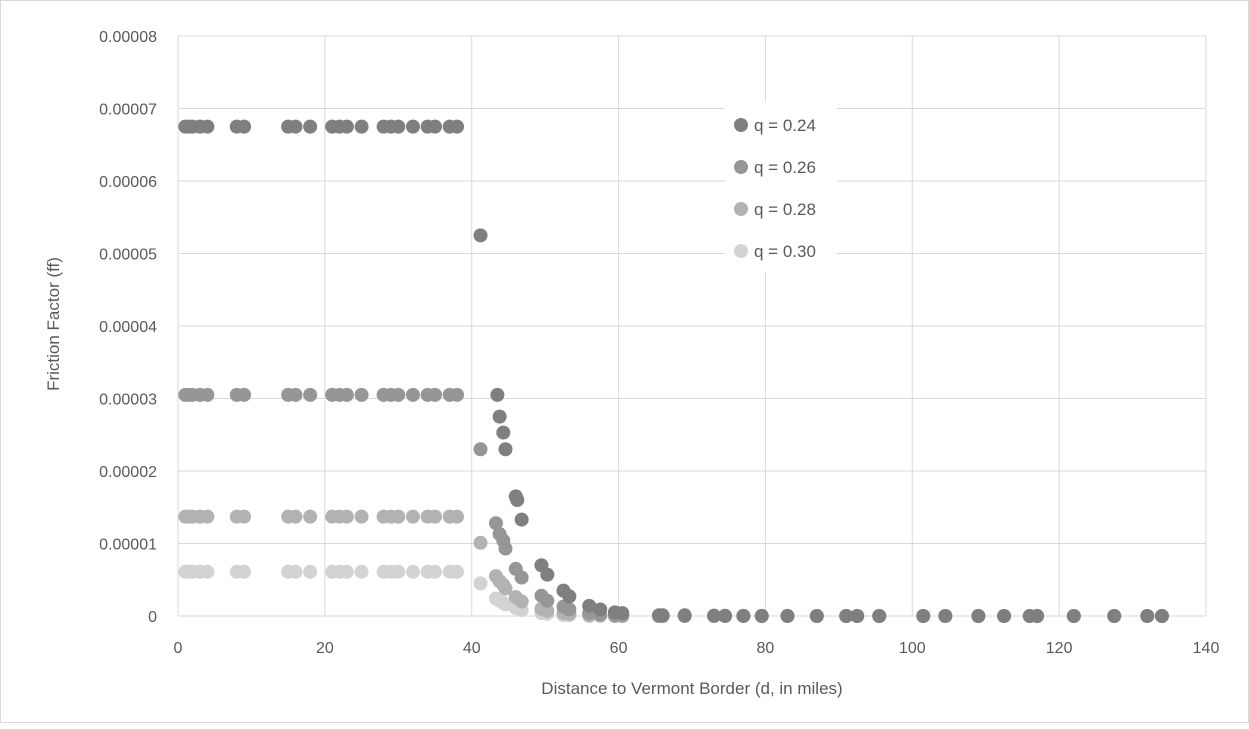  What do you see at coordinates (152, 617) in the screenshot?
I see `y-tick-label: 0` at bounding box center [152, 617].